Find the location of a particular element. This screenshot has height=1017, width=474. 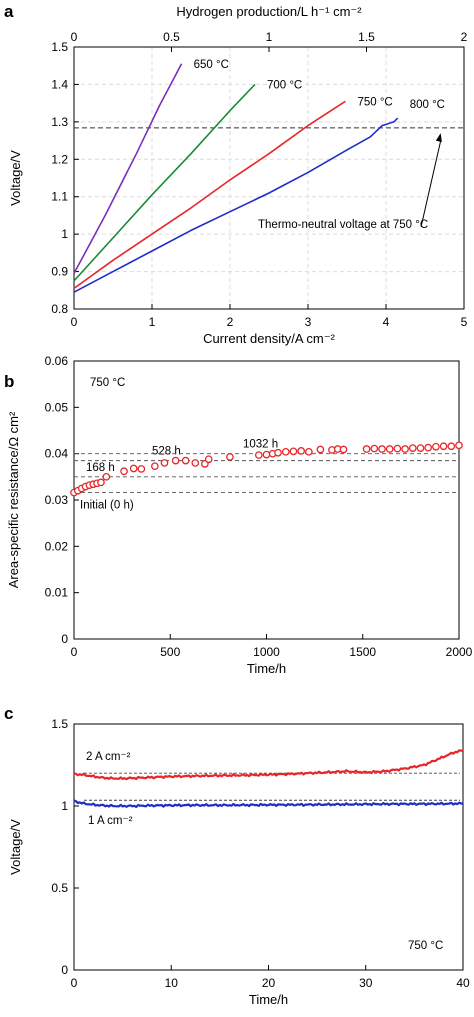

series-label-2: 750 °C is located at coordinates (374, 102).